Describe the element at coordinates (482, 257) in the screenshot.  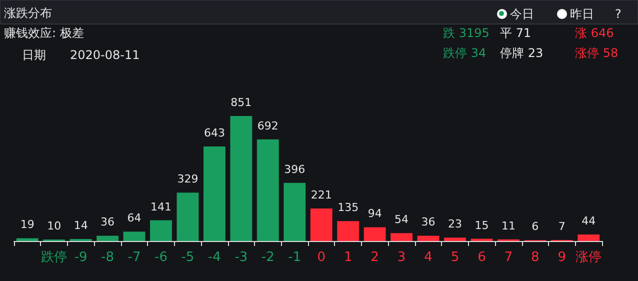
I see `x-tick-label: 6` at that location.